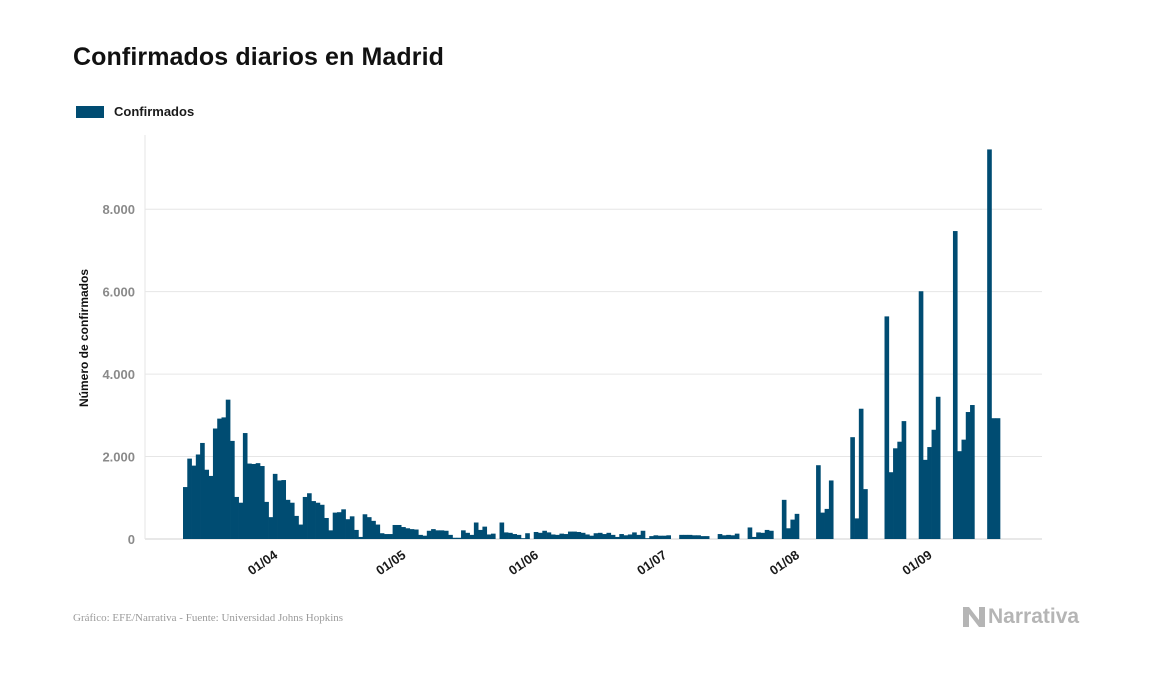 The width and height of the screenshot is (1157, 674). Describe the element at coordinates (118, 209) in the screenshot. I see `y-tick-label: 8.000` at that location.